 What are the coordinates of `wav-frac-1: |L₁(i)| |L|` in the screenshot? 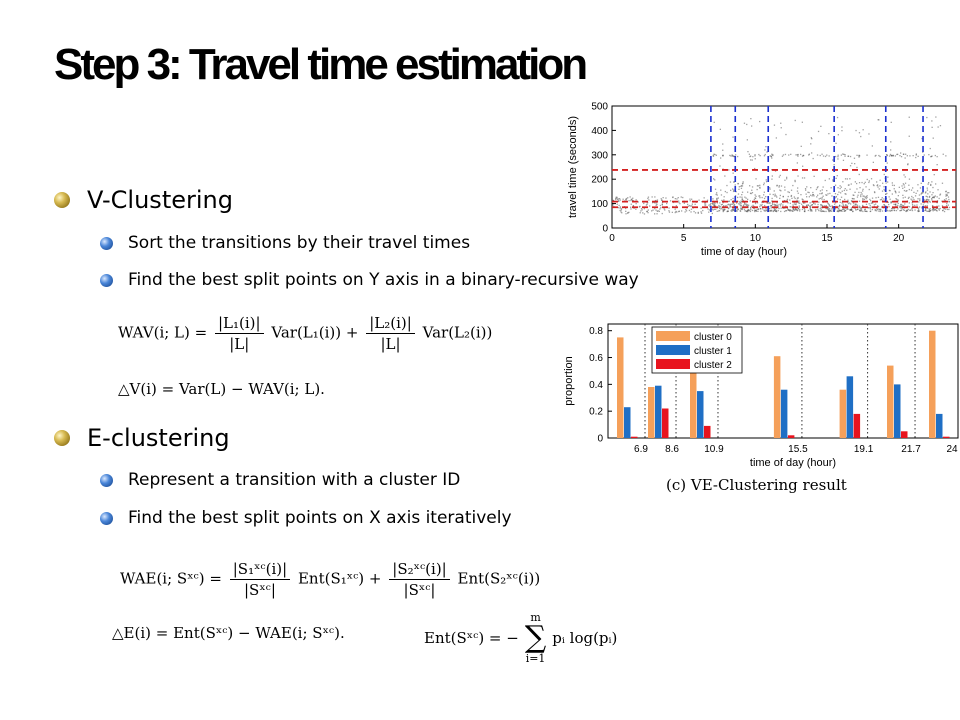 It's located at (239, 333).